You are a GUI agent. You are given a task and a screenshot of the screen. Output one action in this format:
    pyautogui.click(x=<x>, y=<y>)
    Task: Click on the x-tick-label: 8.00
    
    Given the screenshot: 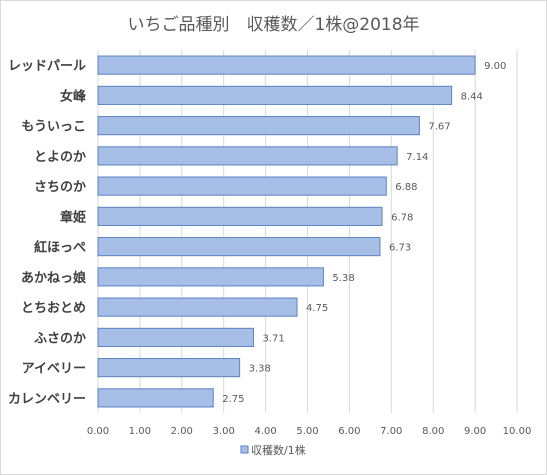 What is the action you would take?
    pyautogui.click(x=433, y=431)
    